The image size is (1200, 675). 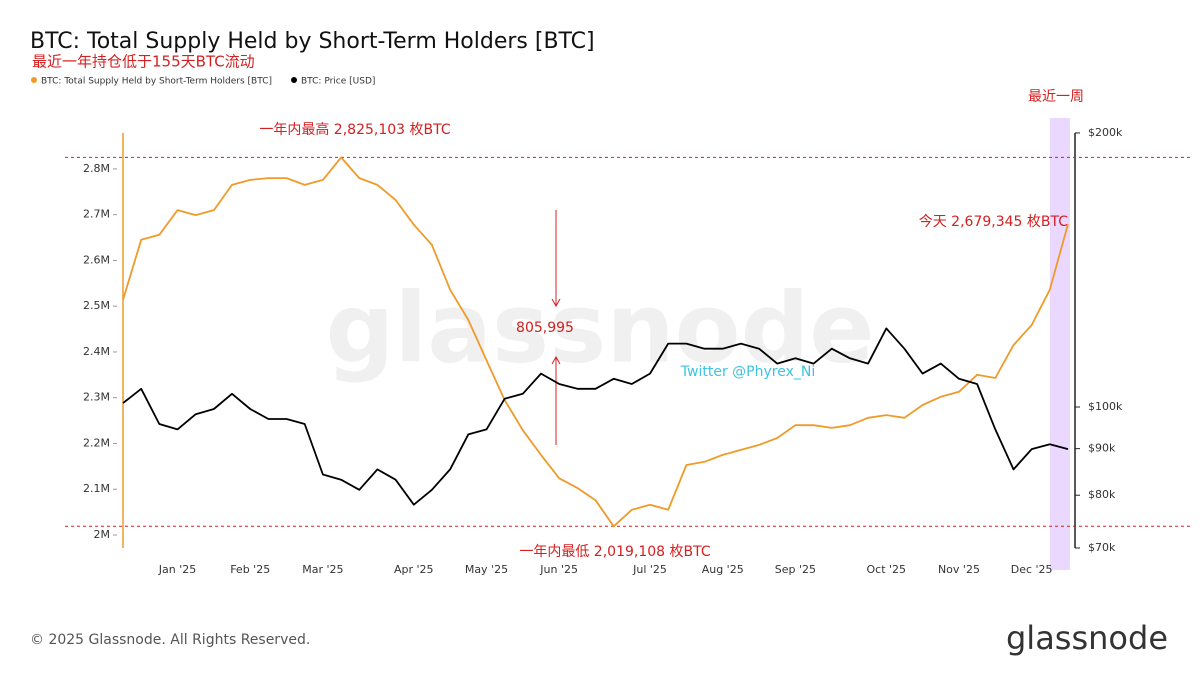 I want to click on y-tick-label: 2.5M, so click(x=96, y=305).